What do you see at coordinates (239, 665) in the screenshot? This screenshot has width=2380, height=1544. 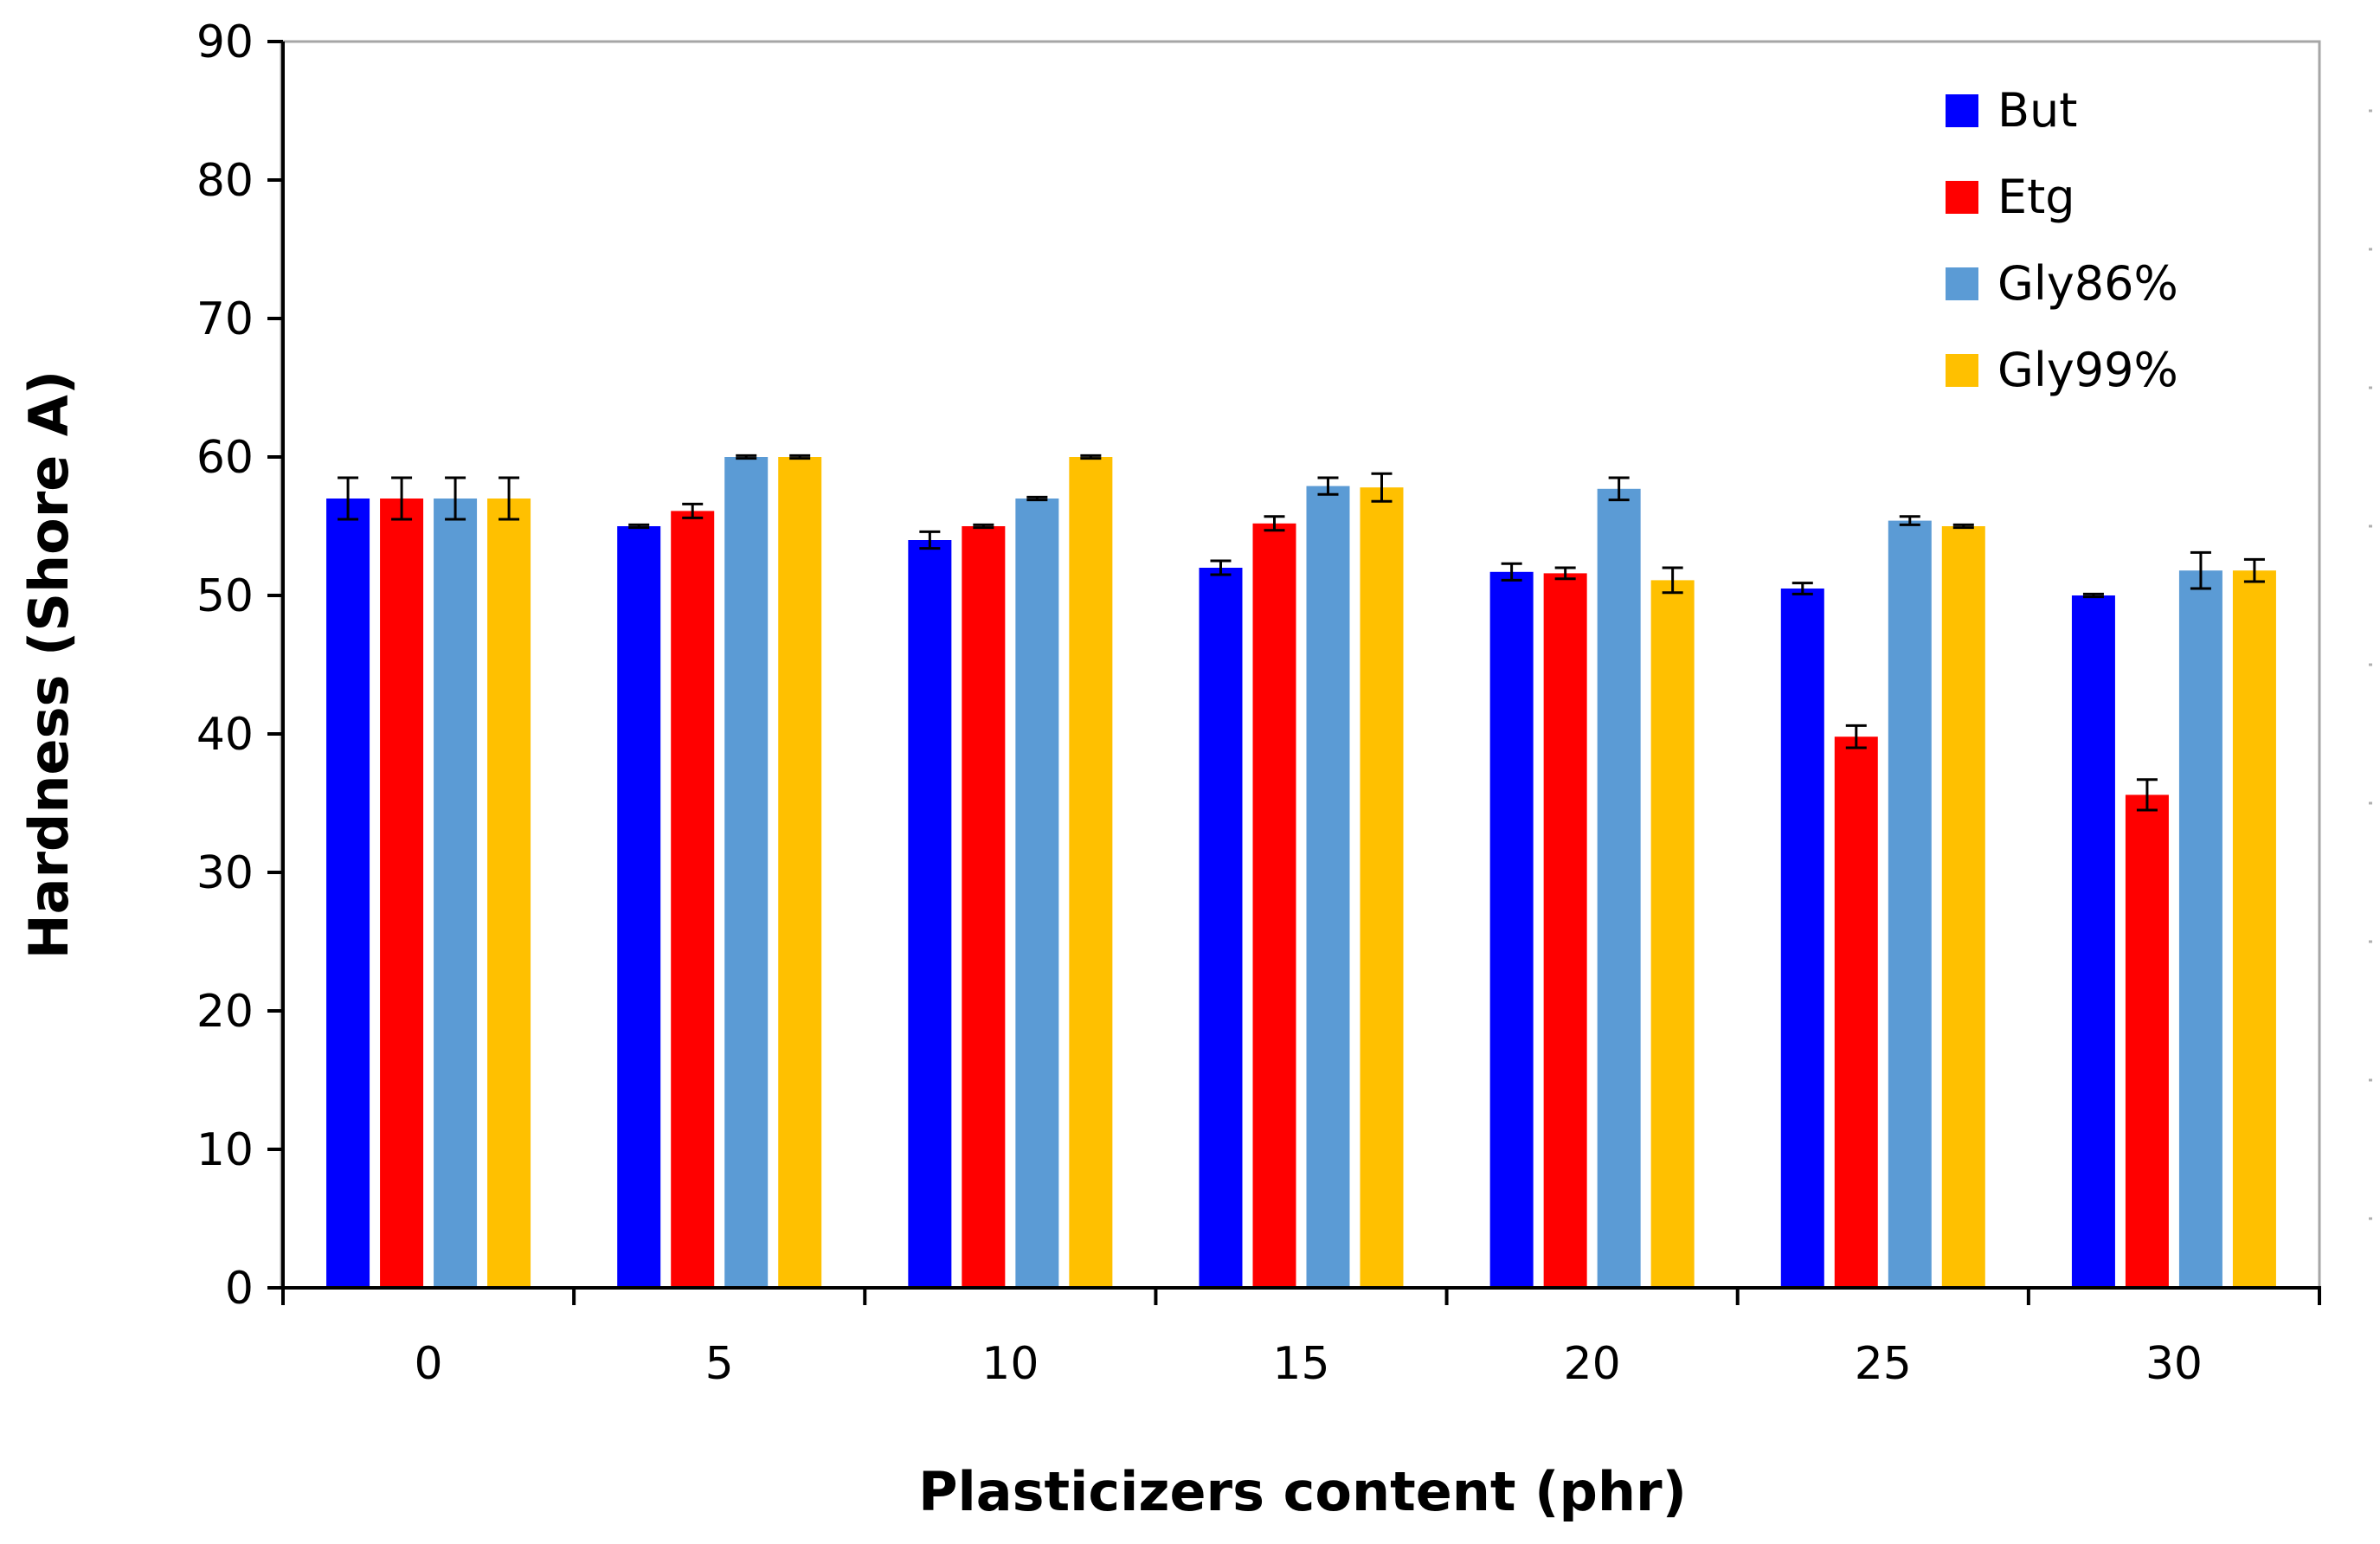 I see `y-axis-ticks: 0 10 20 30 40 50 60 70 80 90` at bounding box center [239, 665].